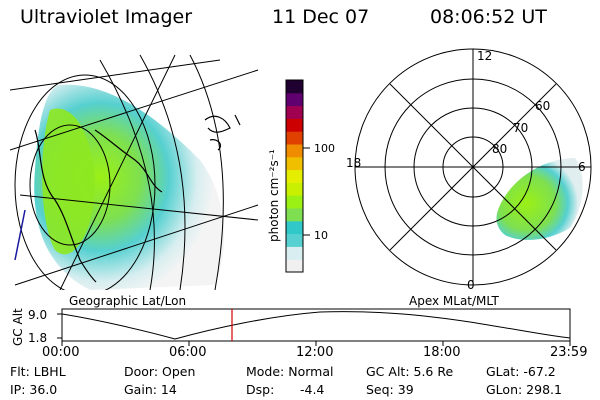 Image resolution: width=600 pixels, height=400 pixels. I want to click on glon-info: GLon: 298.1, so click(524, 389).